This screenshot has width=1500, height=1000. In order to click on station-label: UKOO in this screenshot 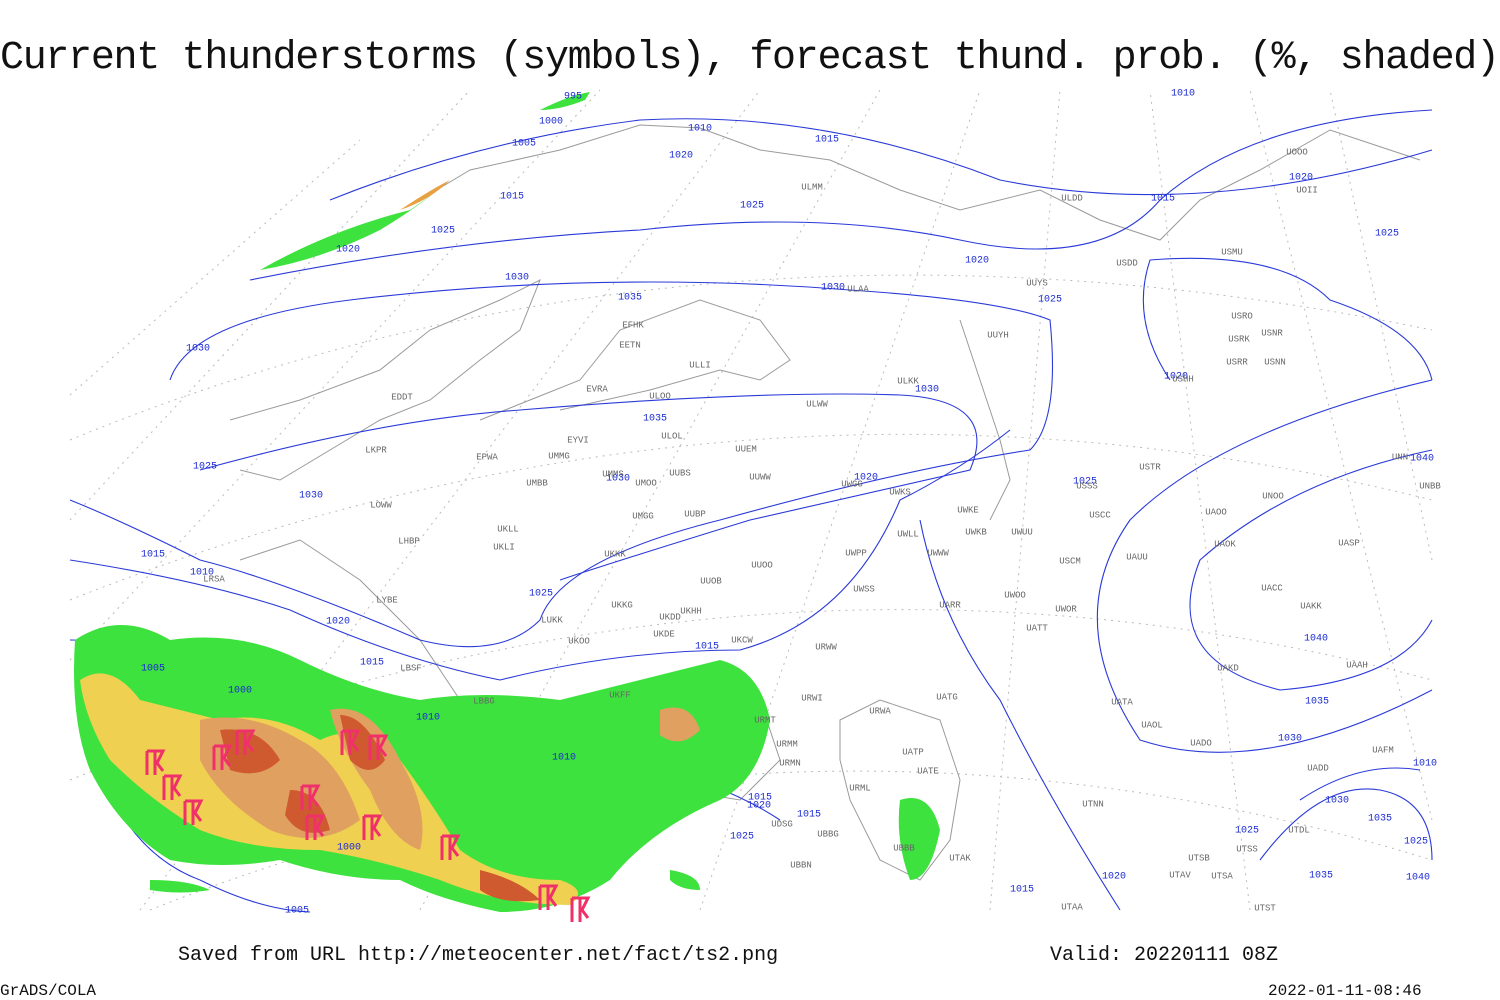, I will do `click(579, 641)`.